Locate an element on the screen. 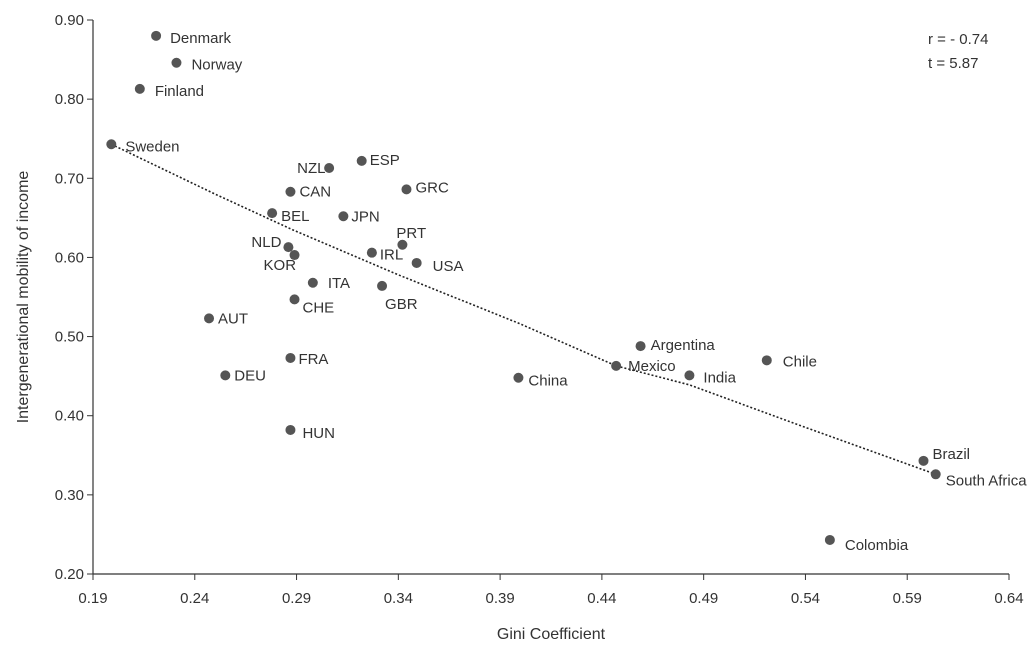 The height and width of the screenshot is (652, 1031). point-label: Brazil is located at coordinates (952, 454).